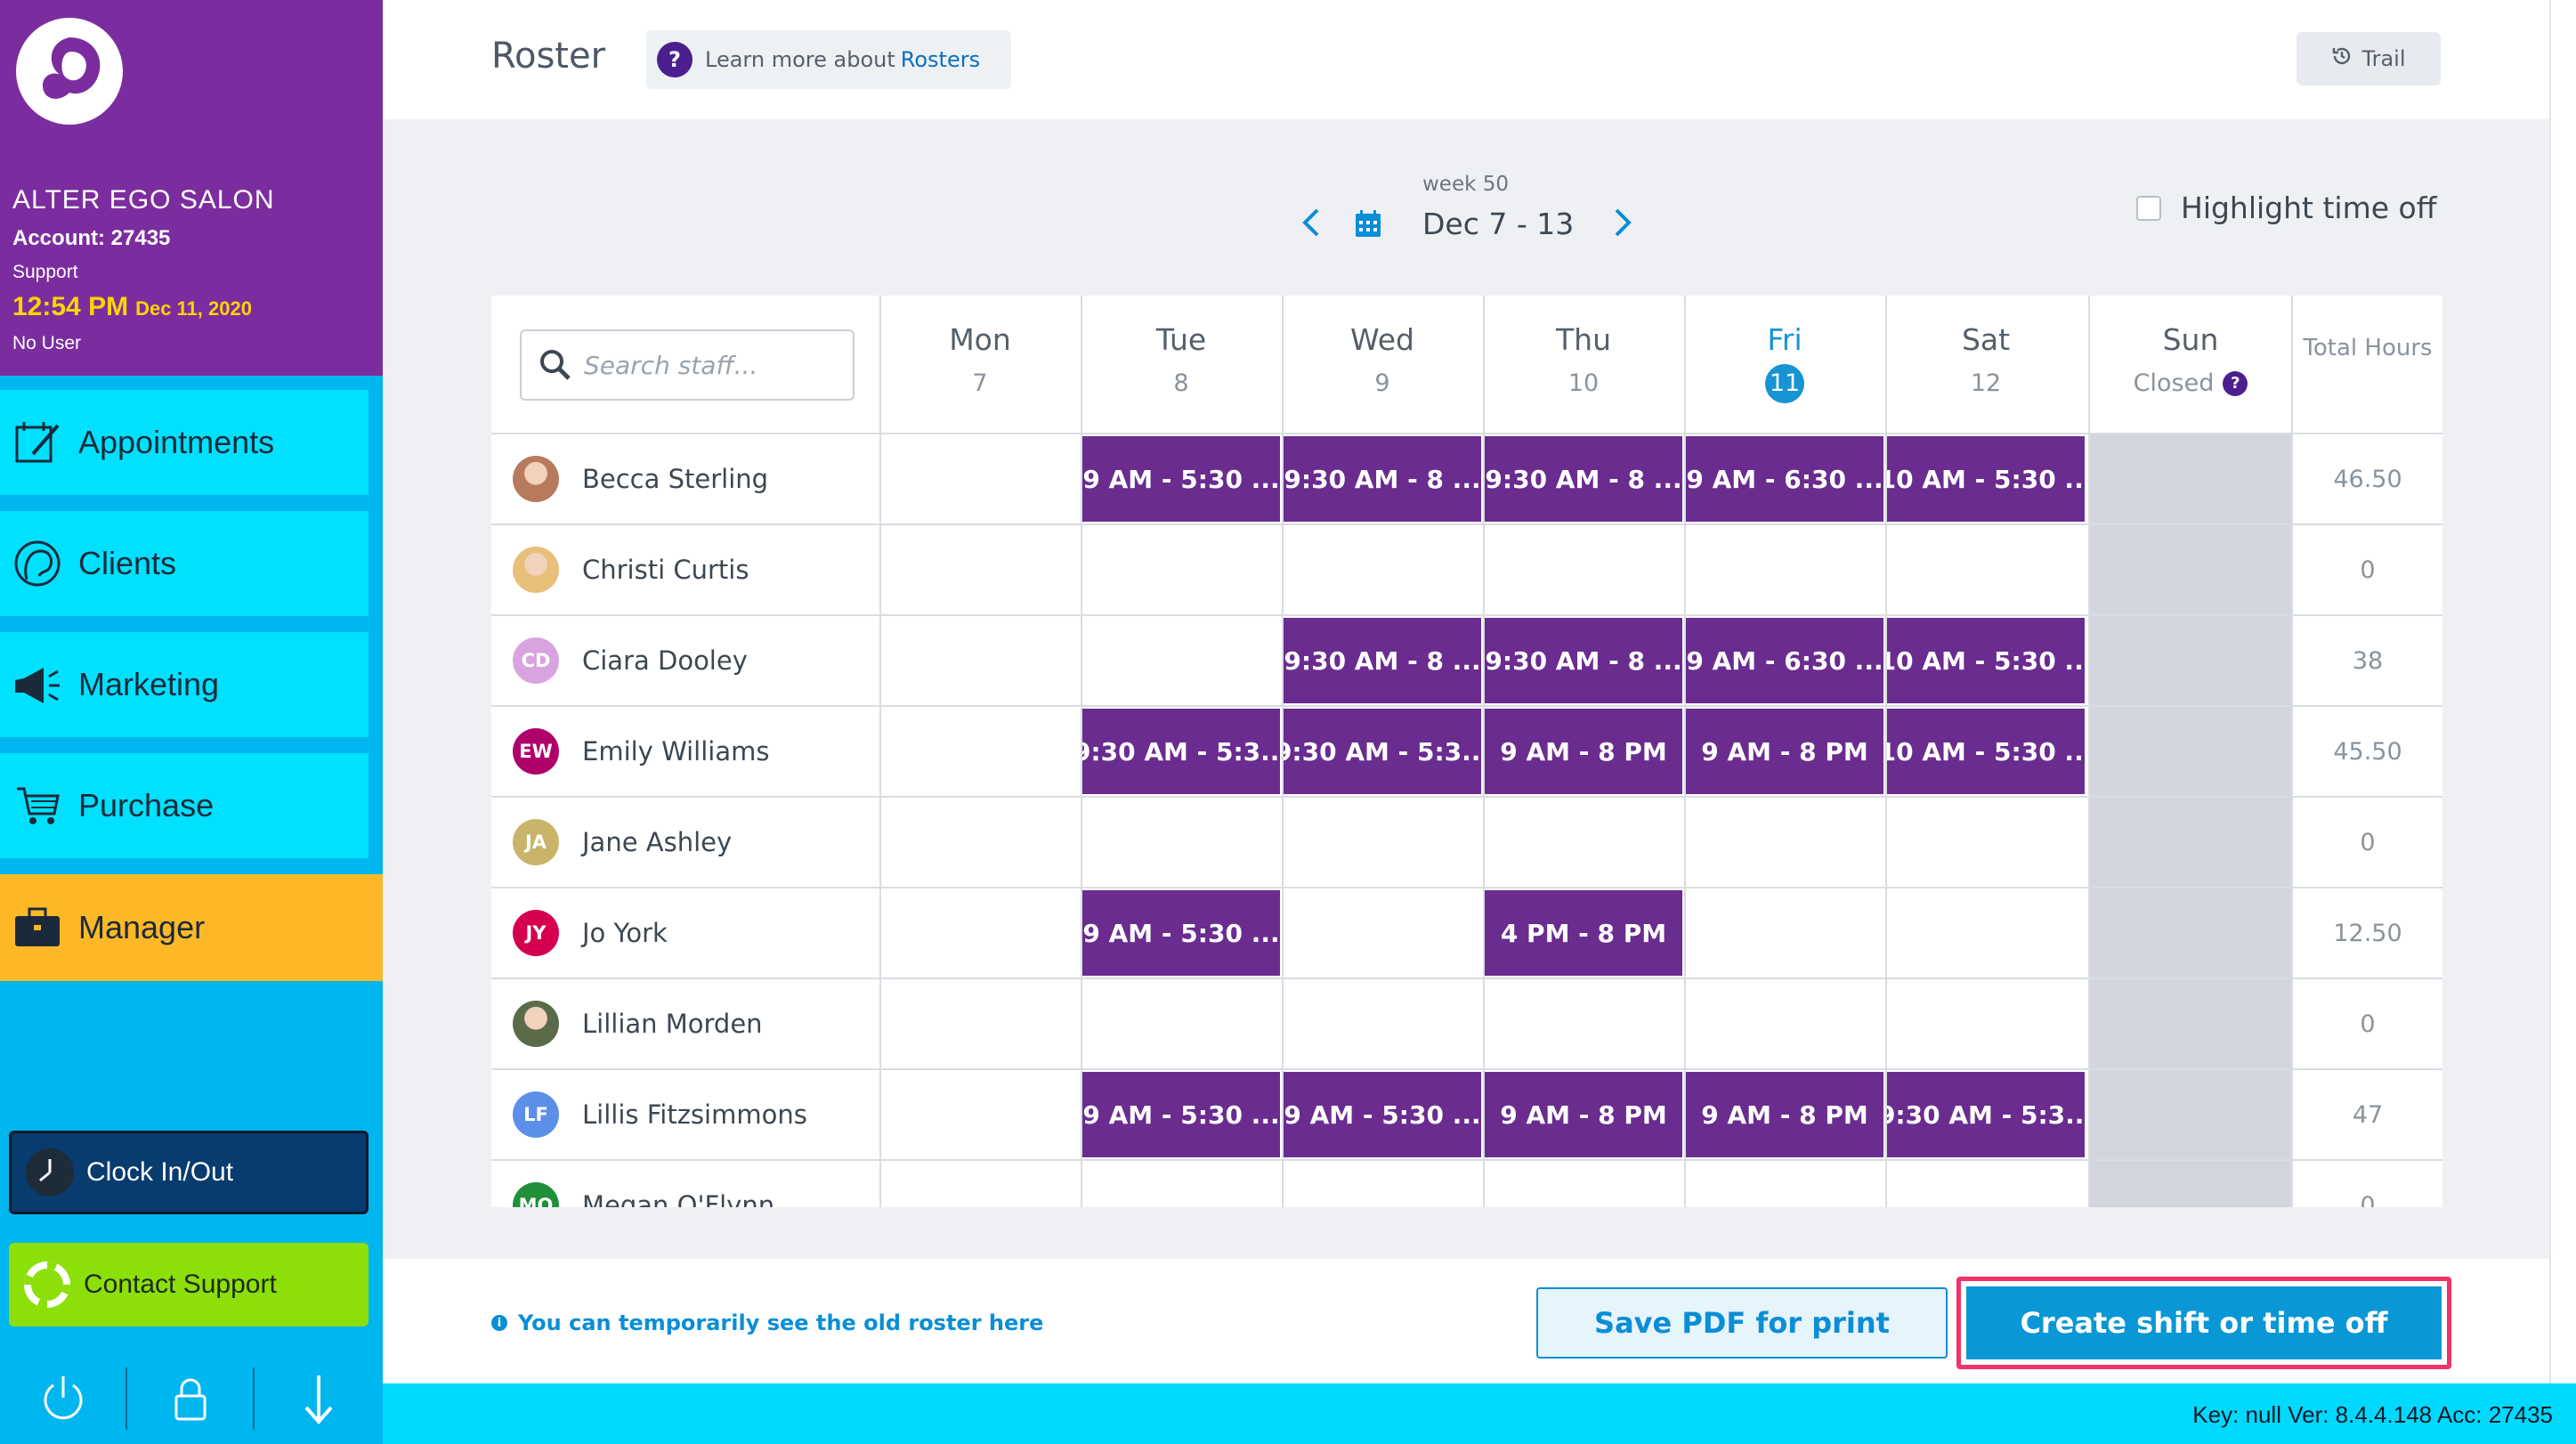 The width and height of the screenshot is (2576, 1444). I want to click on nav-purchase: Purchase, so click(185, 805).